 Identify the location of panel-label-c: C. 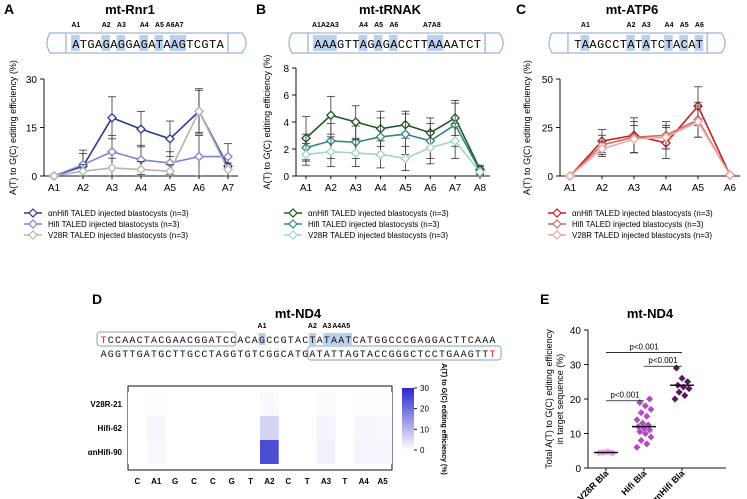
(521, 9).